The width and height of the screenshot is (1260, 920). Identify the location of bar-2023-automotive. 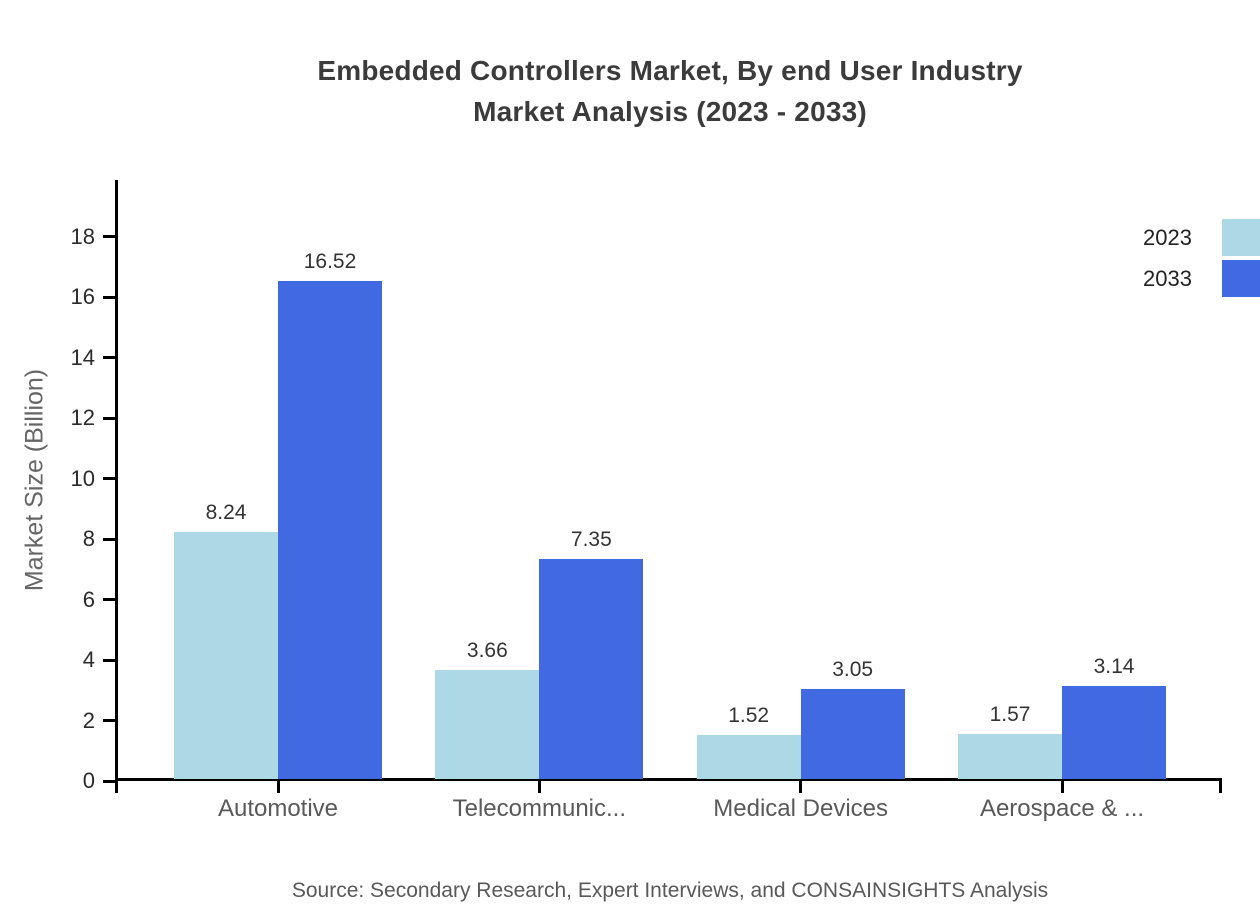
(226, 655).